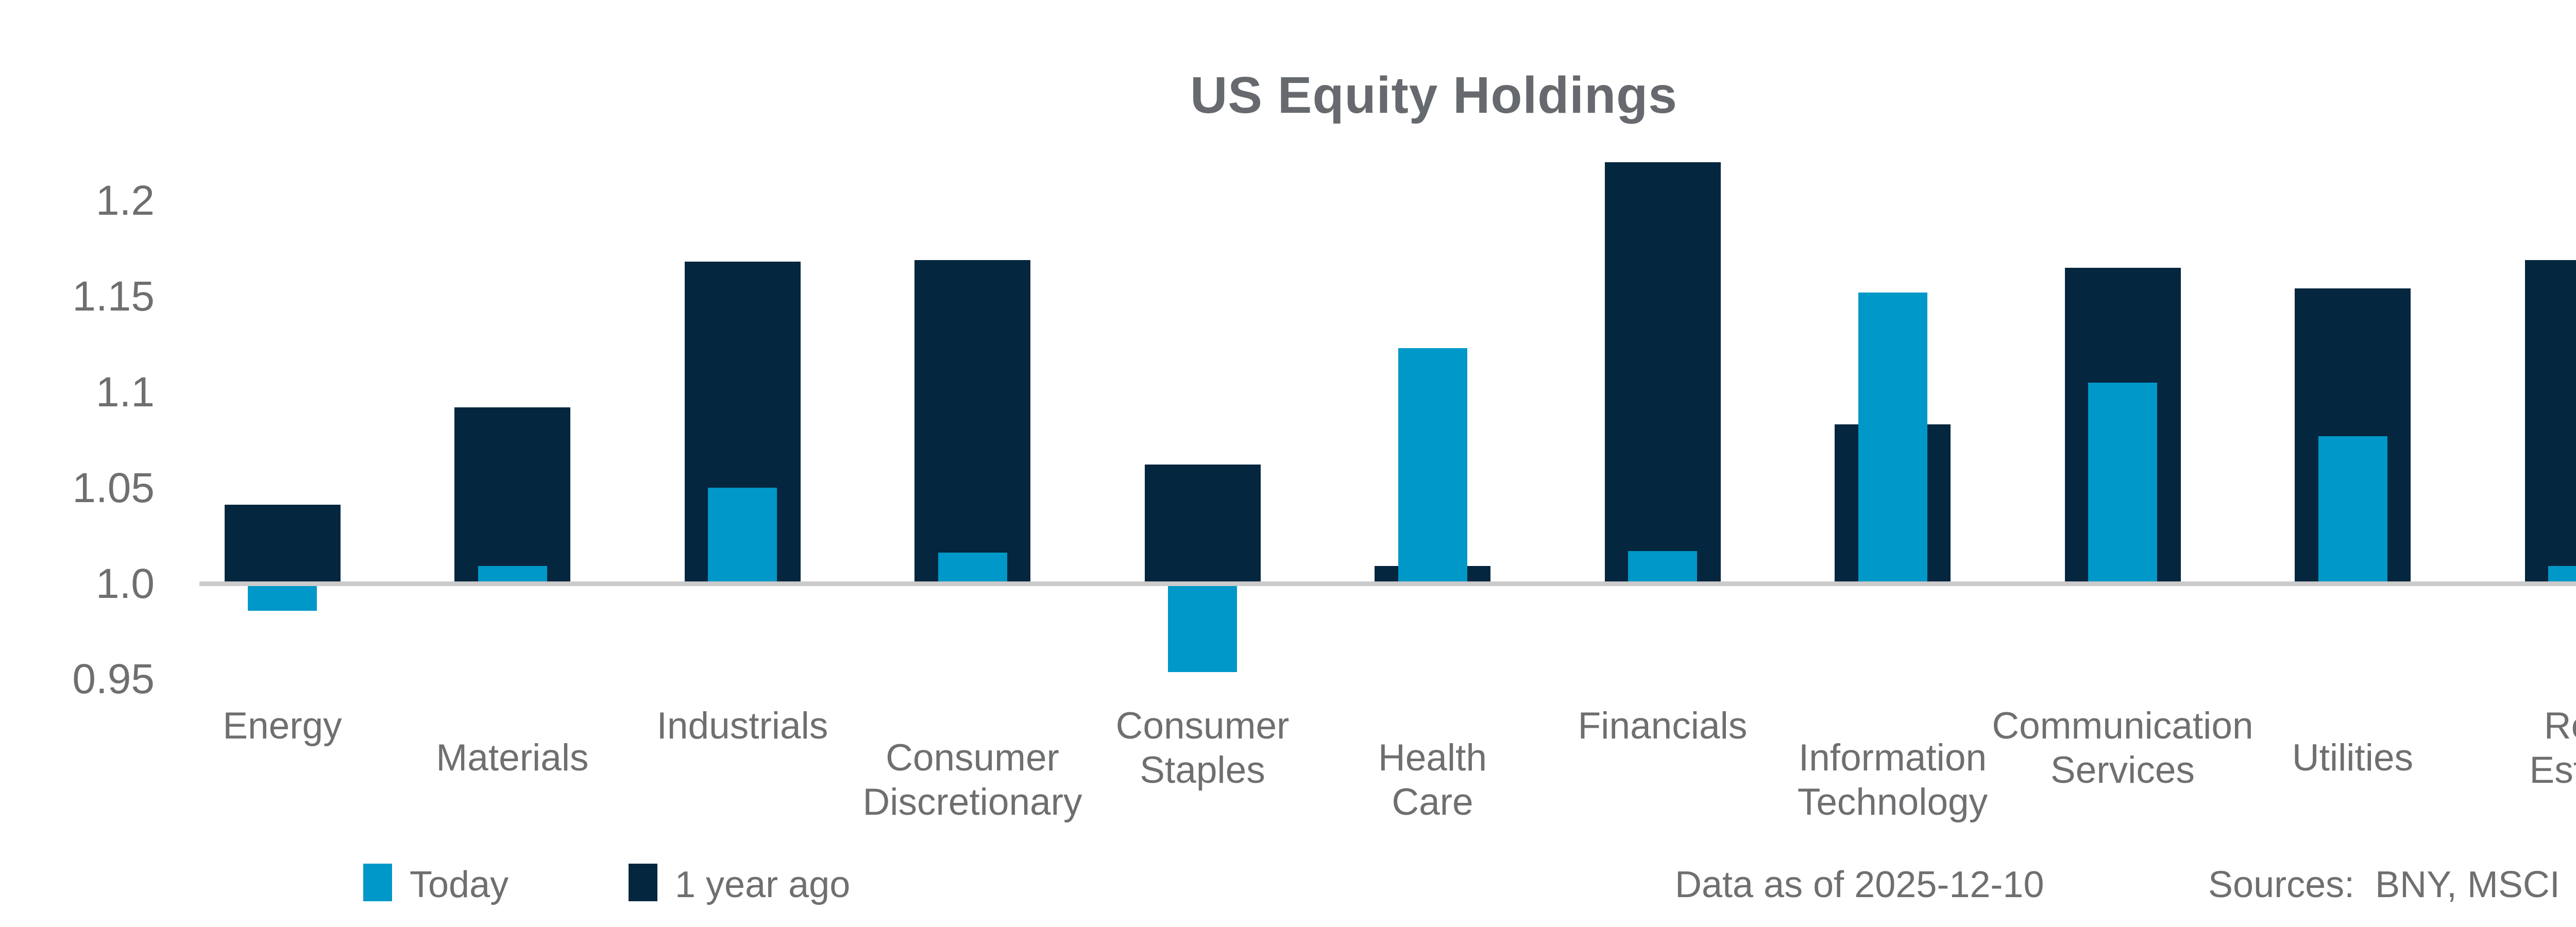 The height and width of the screenshot is (927, 2576). I want to click on x-axis-label-real-estate: RealEstate, so click(2552, 748).